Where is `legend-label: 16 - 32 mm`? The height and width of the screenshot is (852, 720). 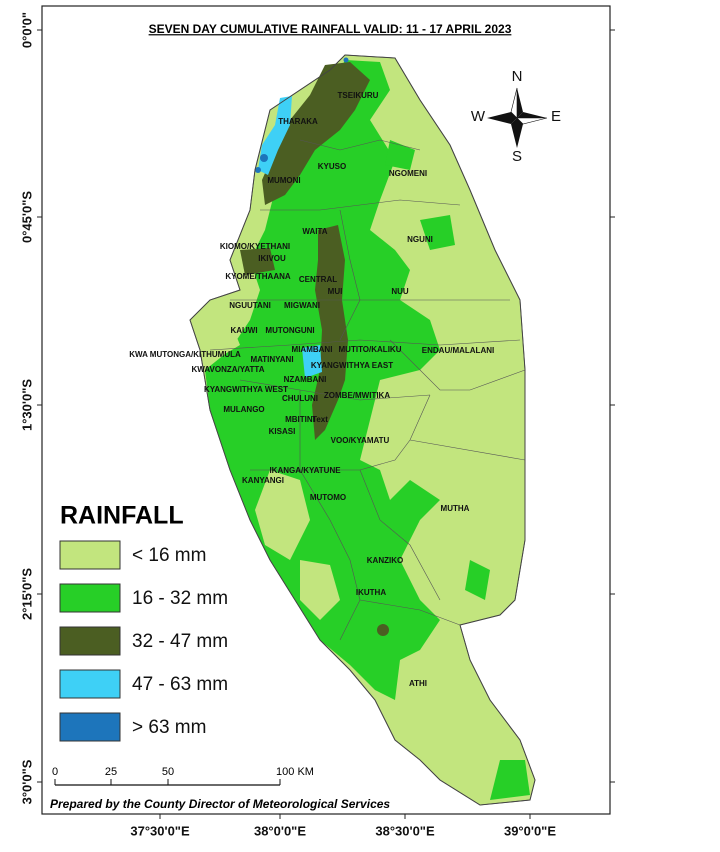
legend-label: 16 - 32 mm is located at coordinates (180, 598).